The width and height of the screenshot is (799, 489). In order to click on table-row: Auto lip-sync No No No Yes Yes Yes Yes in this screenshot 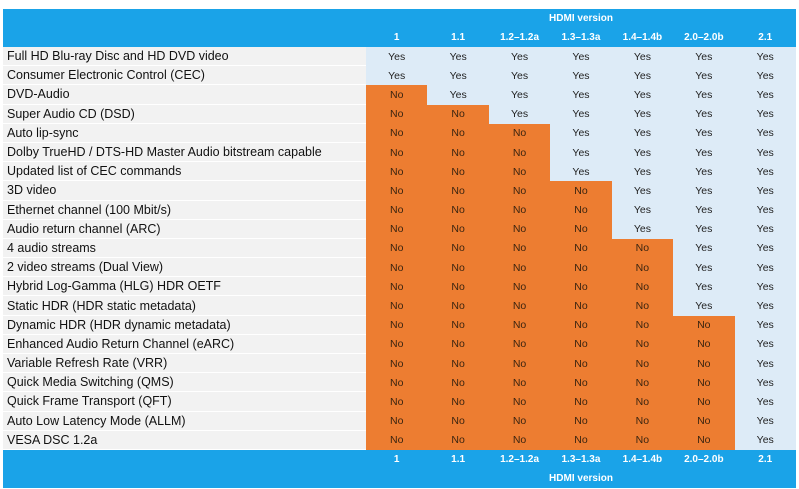, I will do `click(399, 133)`.